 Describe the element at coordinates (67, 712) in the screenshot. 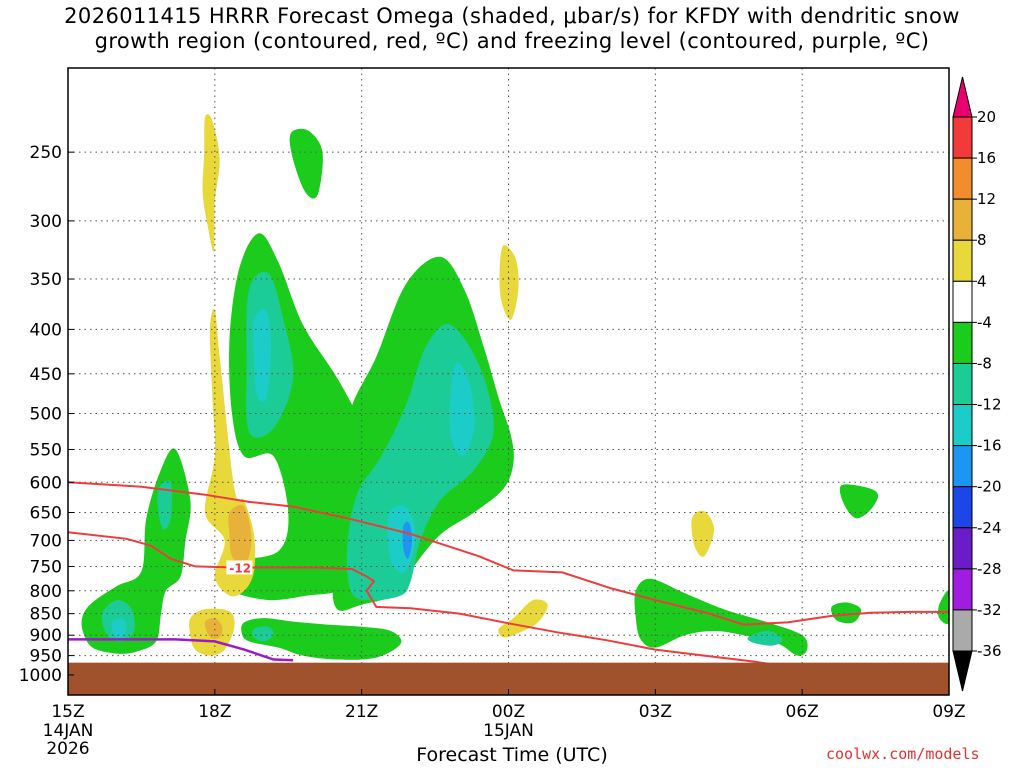

I see `x-tick-label: 15Z` at that location.